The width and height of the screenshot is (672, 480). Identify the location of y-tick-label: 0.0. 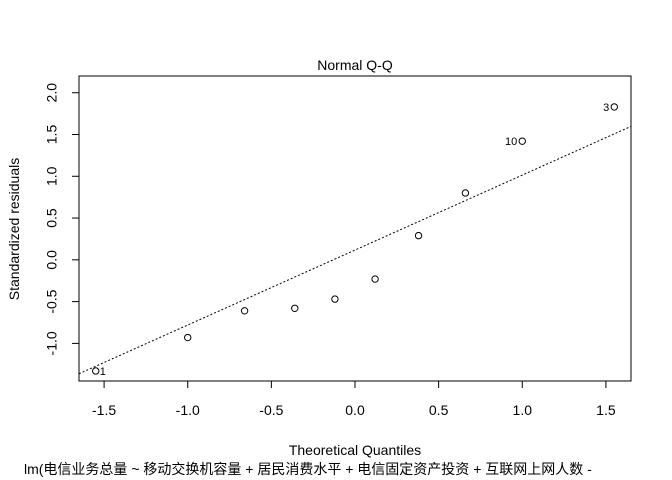
(52, 260).